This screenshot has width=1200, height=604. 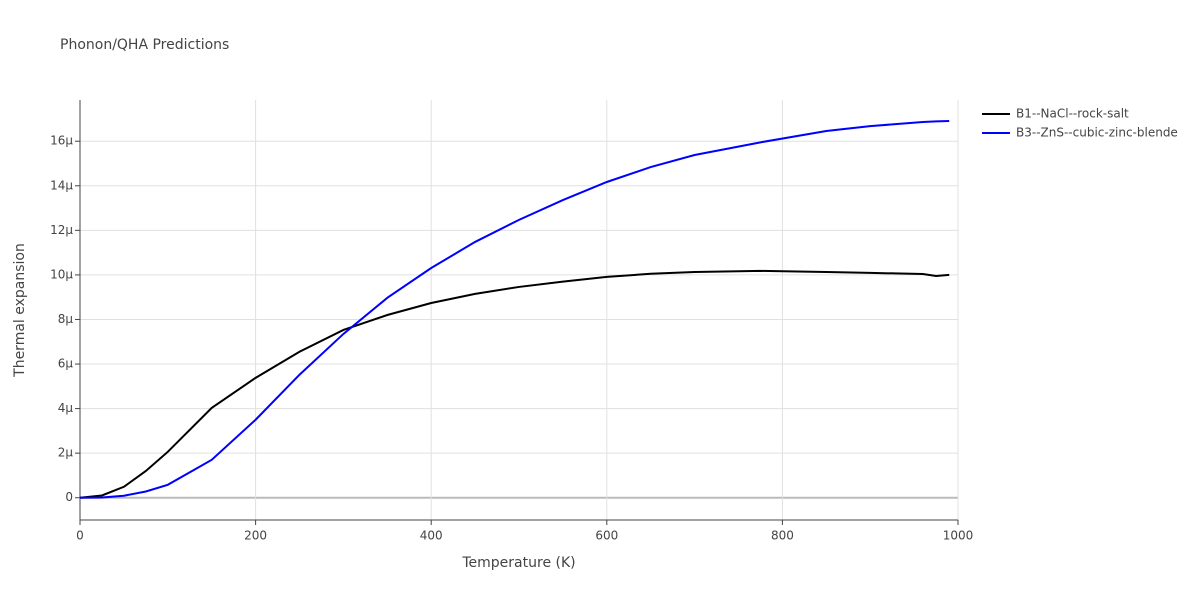 I want to click on x-tick-label: 800, so click(x=782, y=536).